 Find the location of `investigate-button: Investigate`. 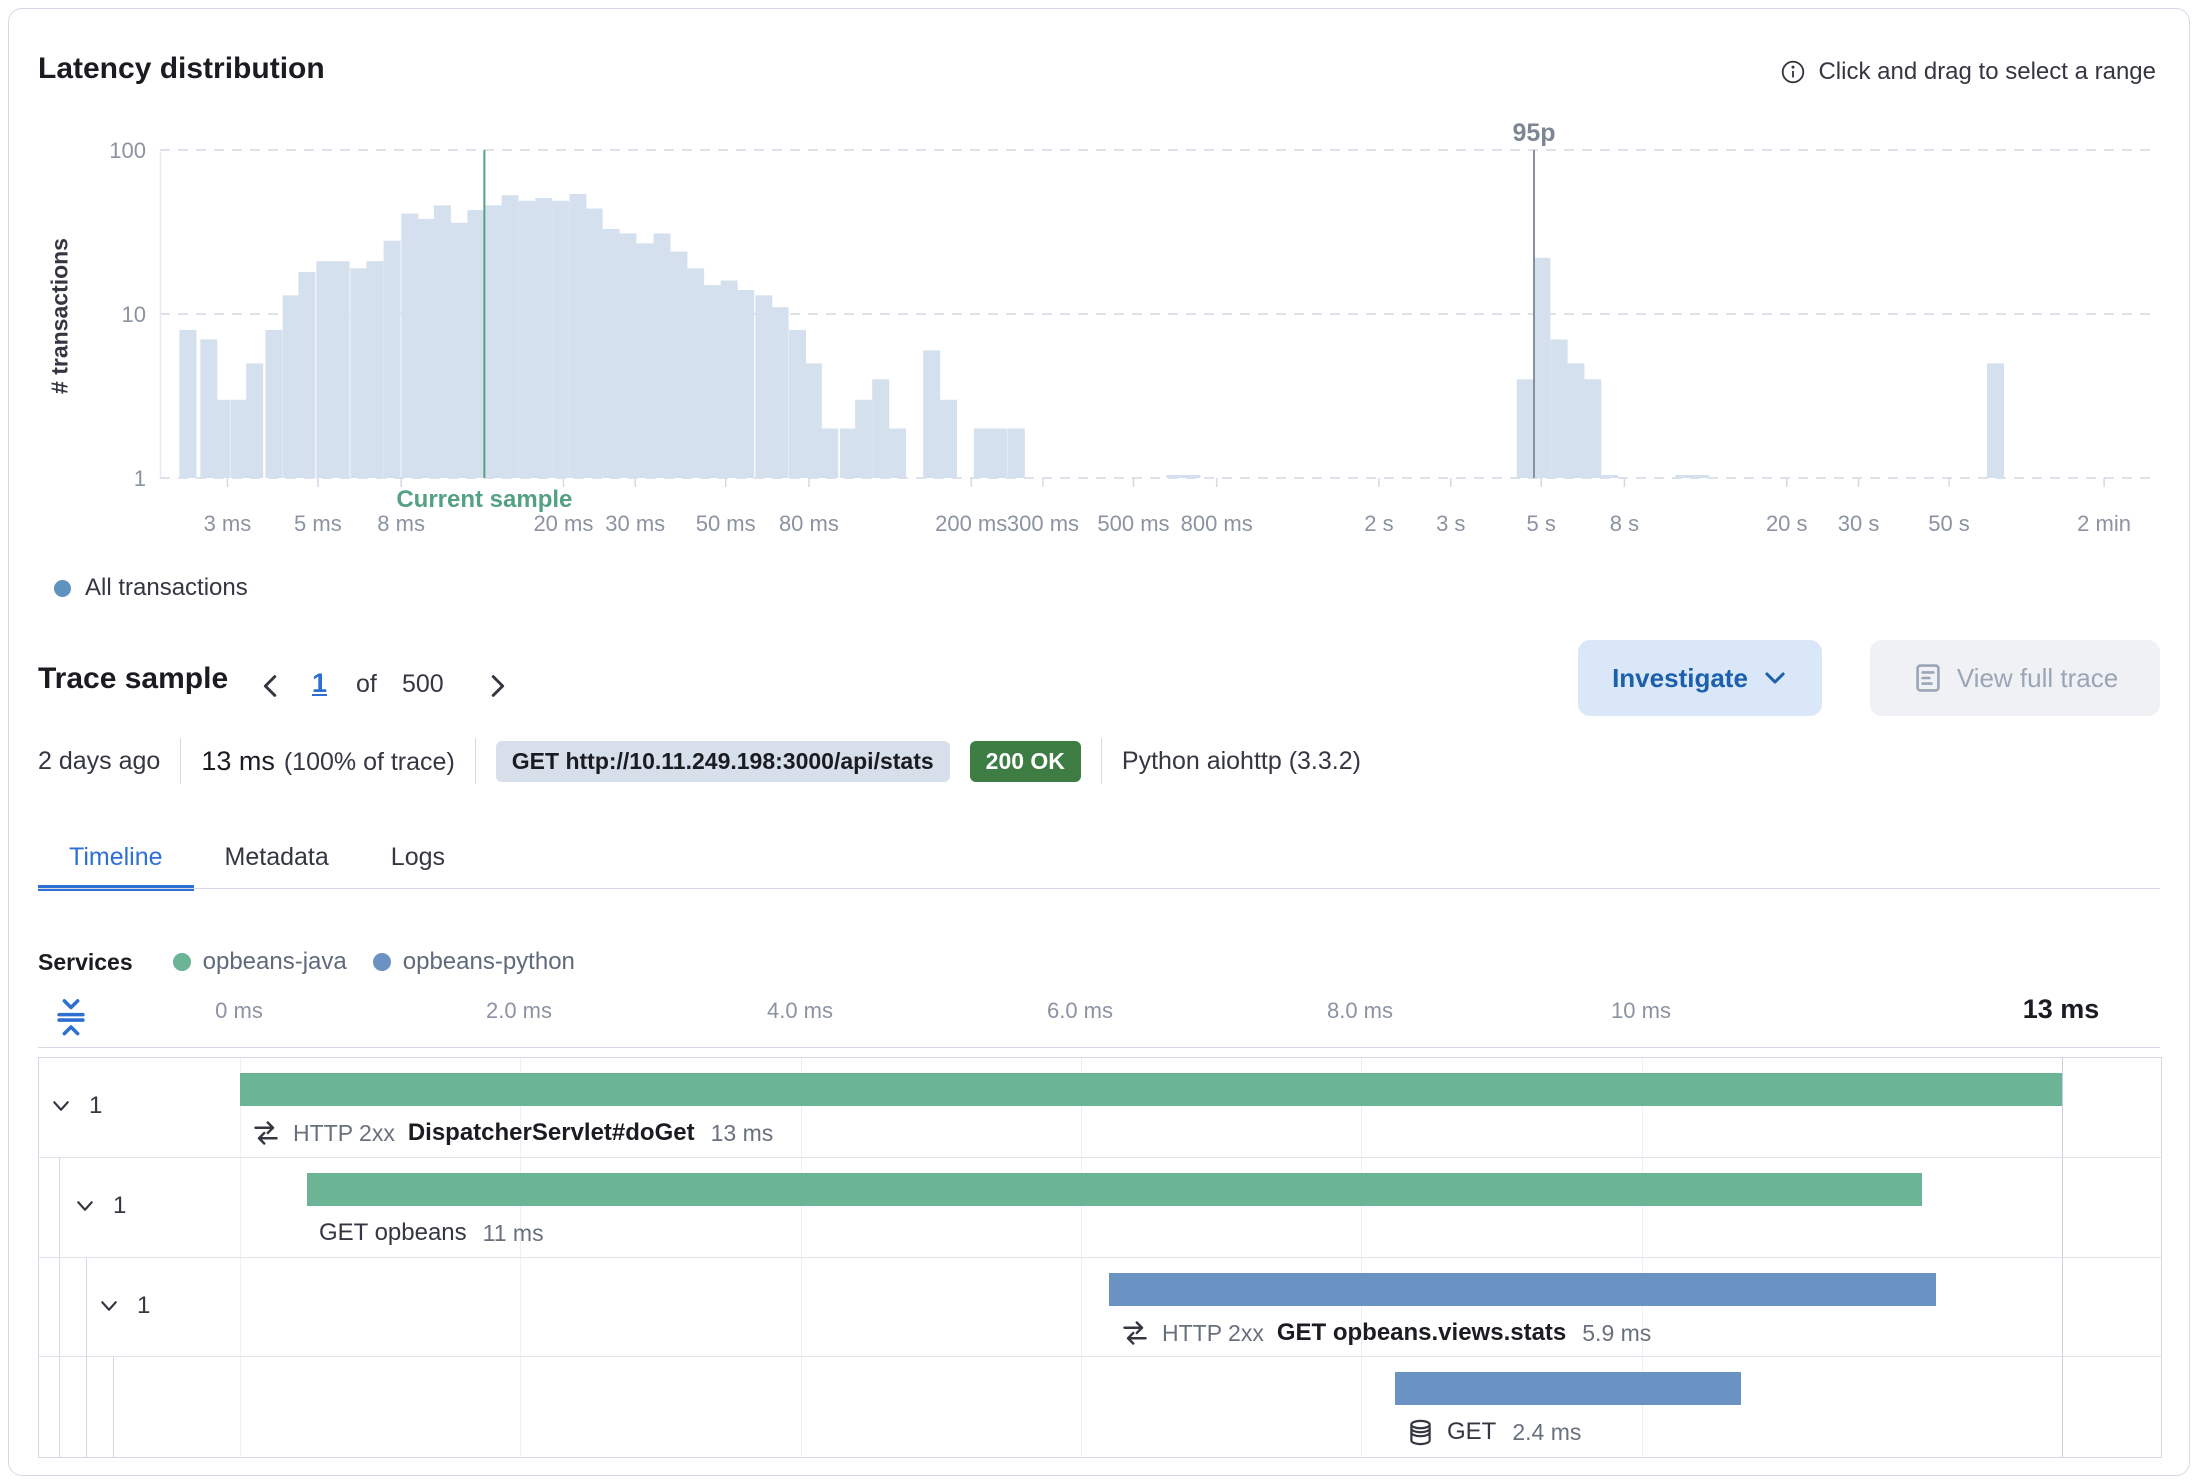

investigate-button: Investigate is located at coordinates (1700, 678).